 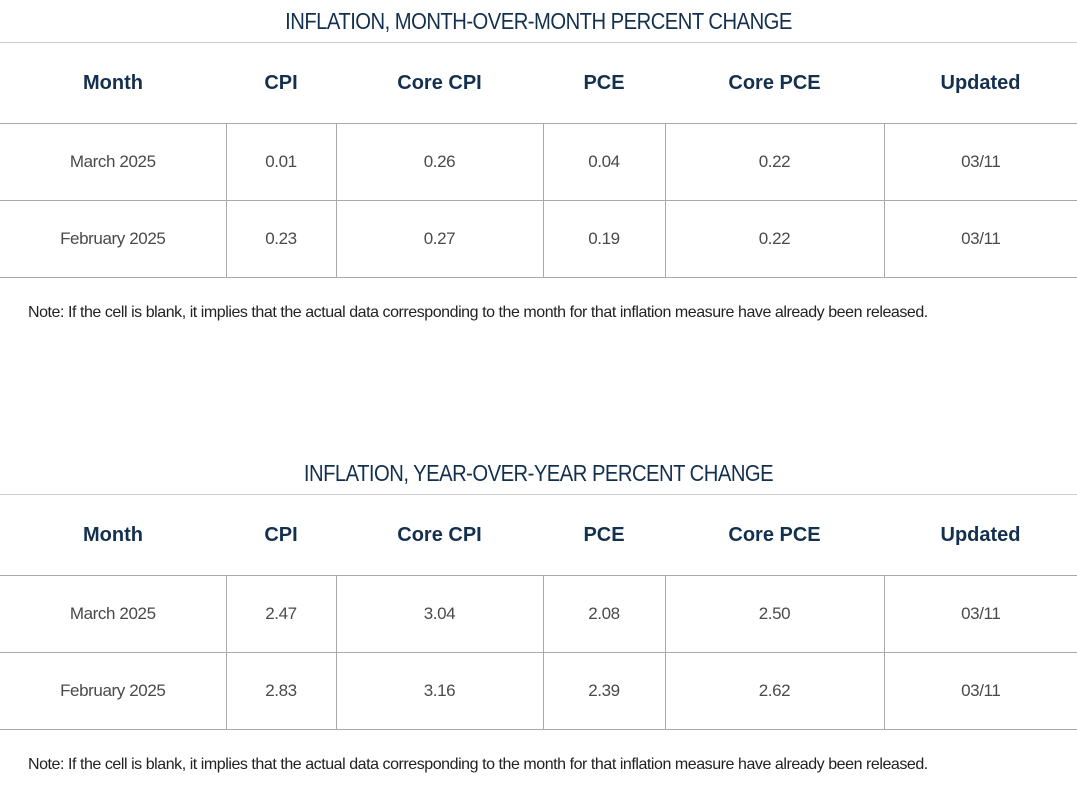 What do you see at coordinates (280, 614) in the screenshot?
I see `cell-cpi: 2.47` at bounding box center [280, 614].